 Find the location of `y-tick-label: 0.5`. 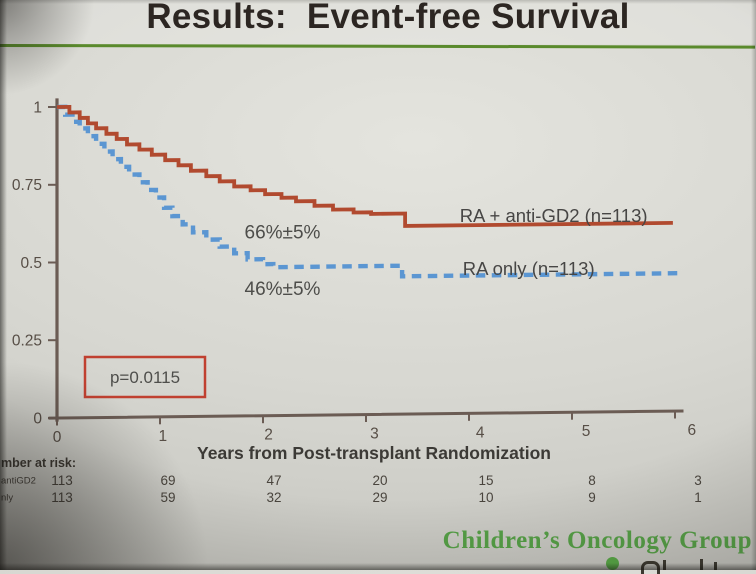

y-tick-label: 0.5 is located at coordinates (31, 263).